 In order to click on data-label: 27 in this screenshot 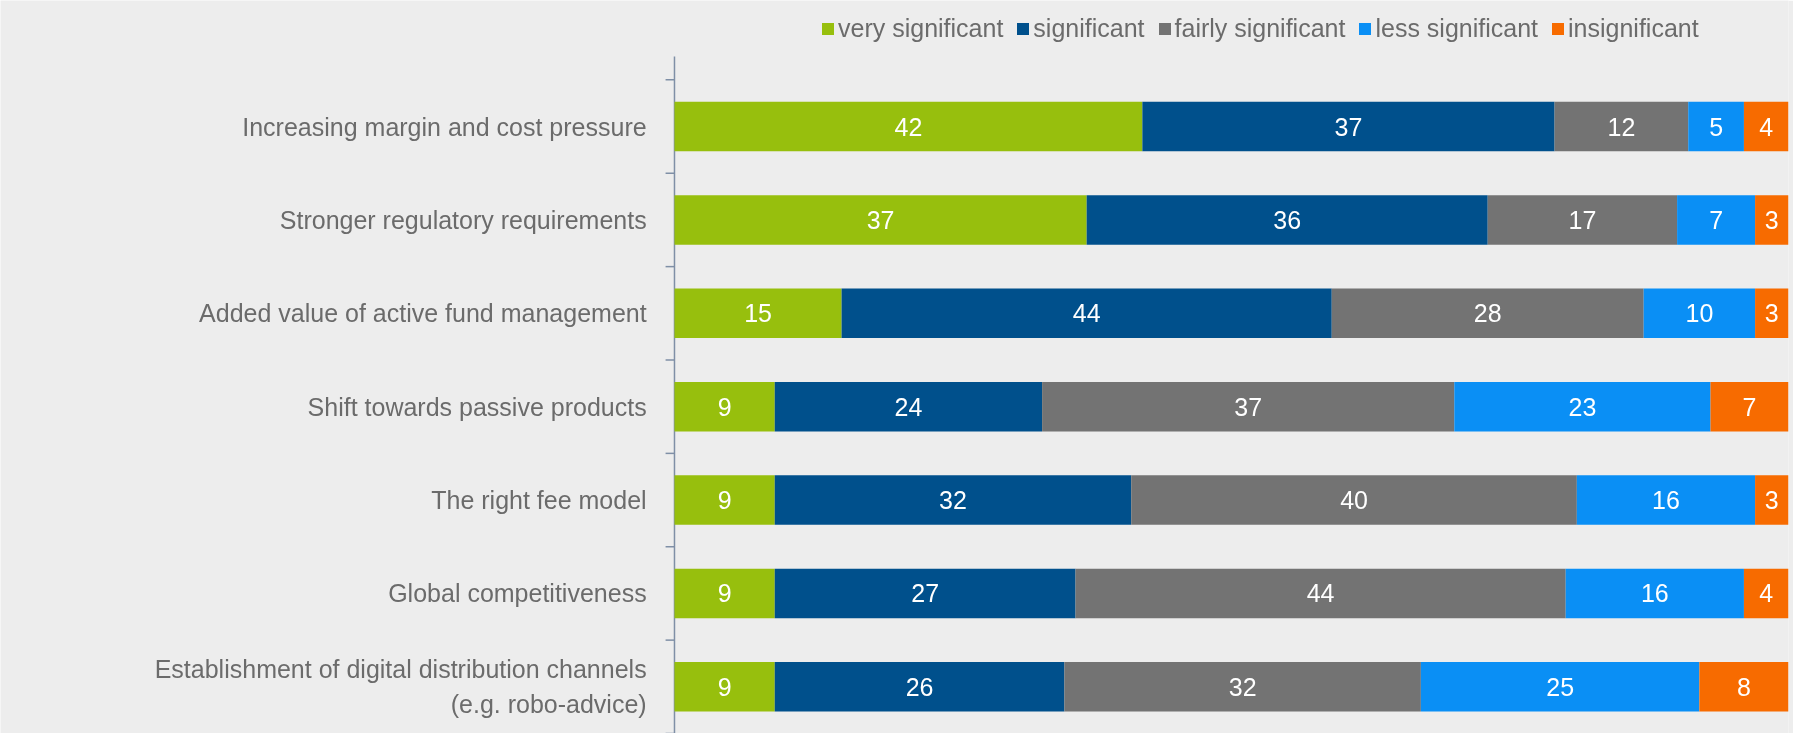, I will do `click(925, 593)`.